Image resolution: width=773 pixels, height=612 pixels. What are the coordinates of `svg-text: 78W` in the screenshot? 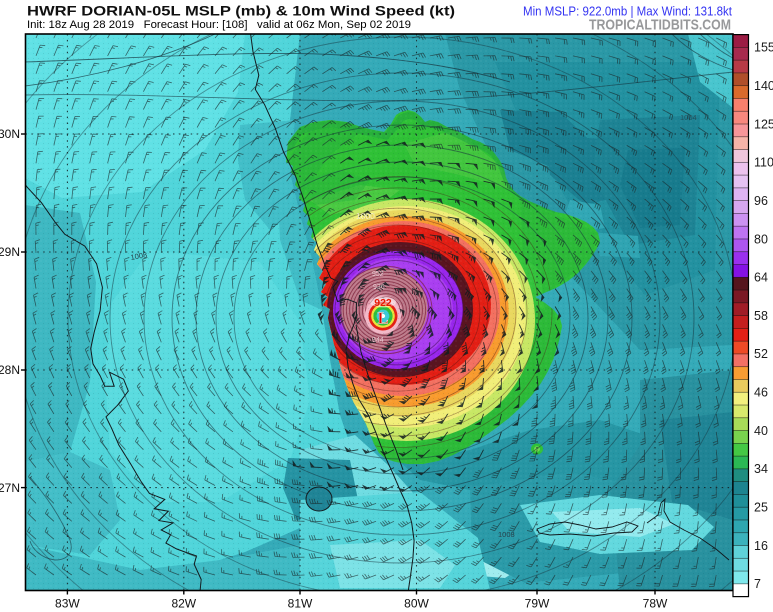 It's located at (655, 604).